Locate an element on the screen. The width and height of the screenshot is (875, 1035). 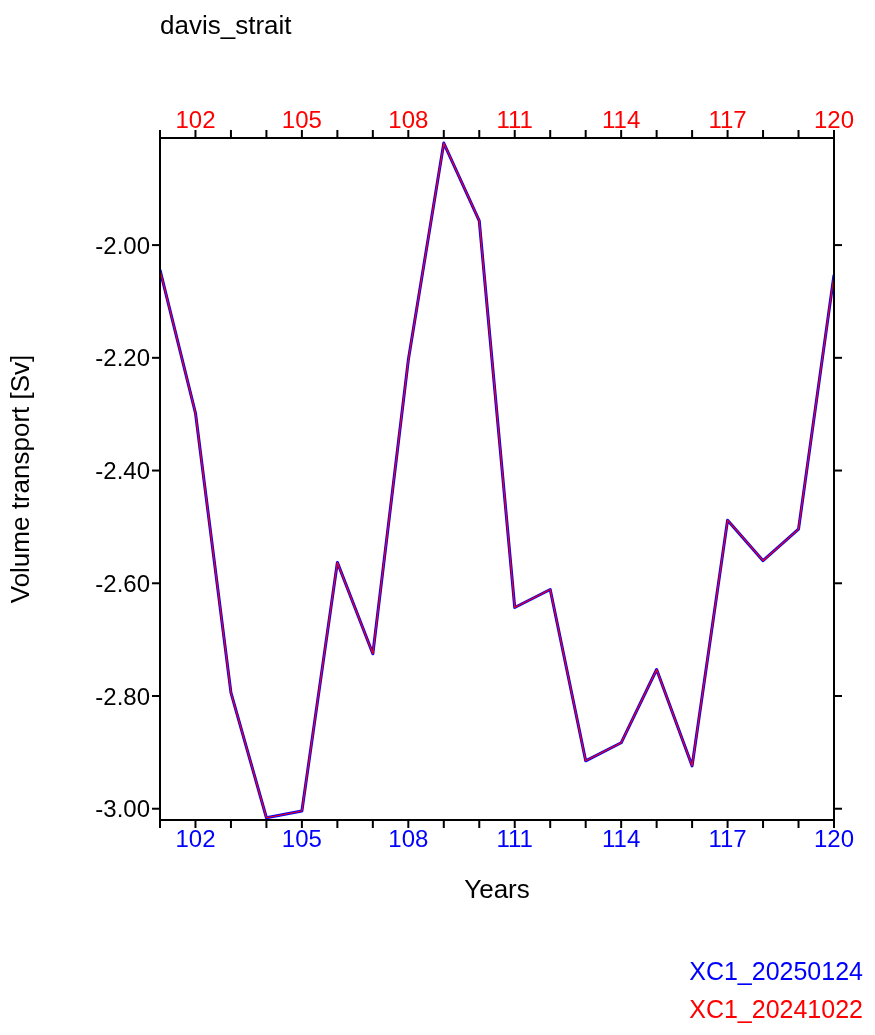
text: XC1_20250124 is located at coordinates (776, 971).